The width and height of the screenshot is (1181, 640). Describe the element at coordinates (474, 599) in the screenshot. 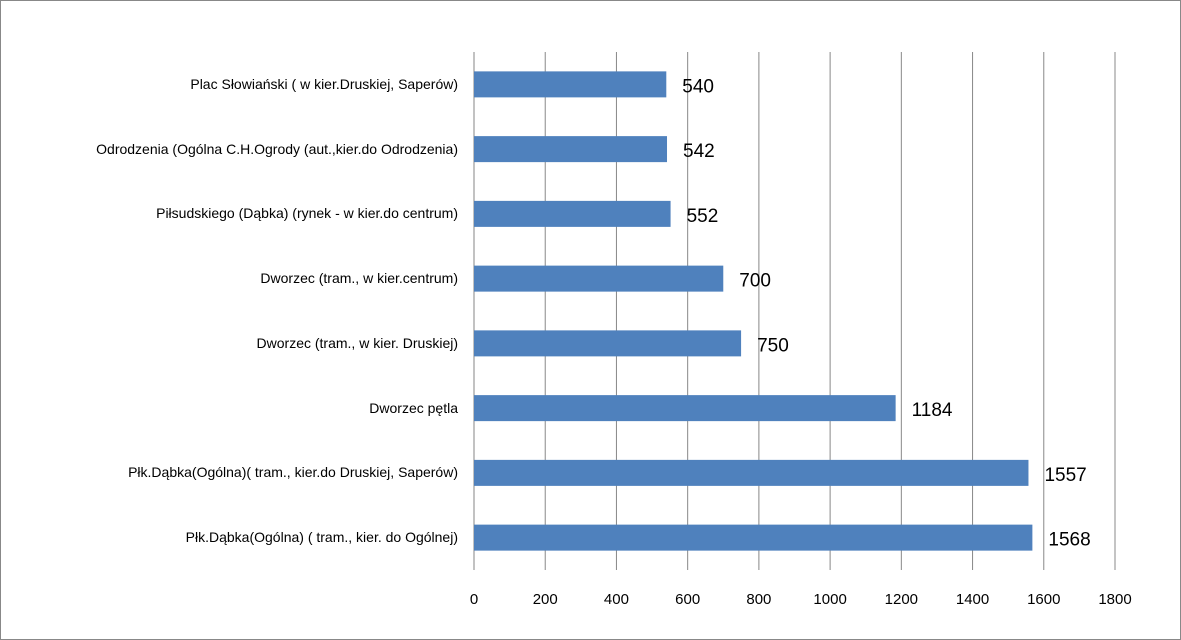

I see `x-tick-label: 0` at that location.